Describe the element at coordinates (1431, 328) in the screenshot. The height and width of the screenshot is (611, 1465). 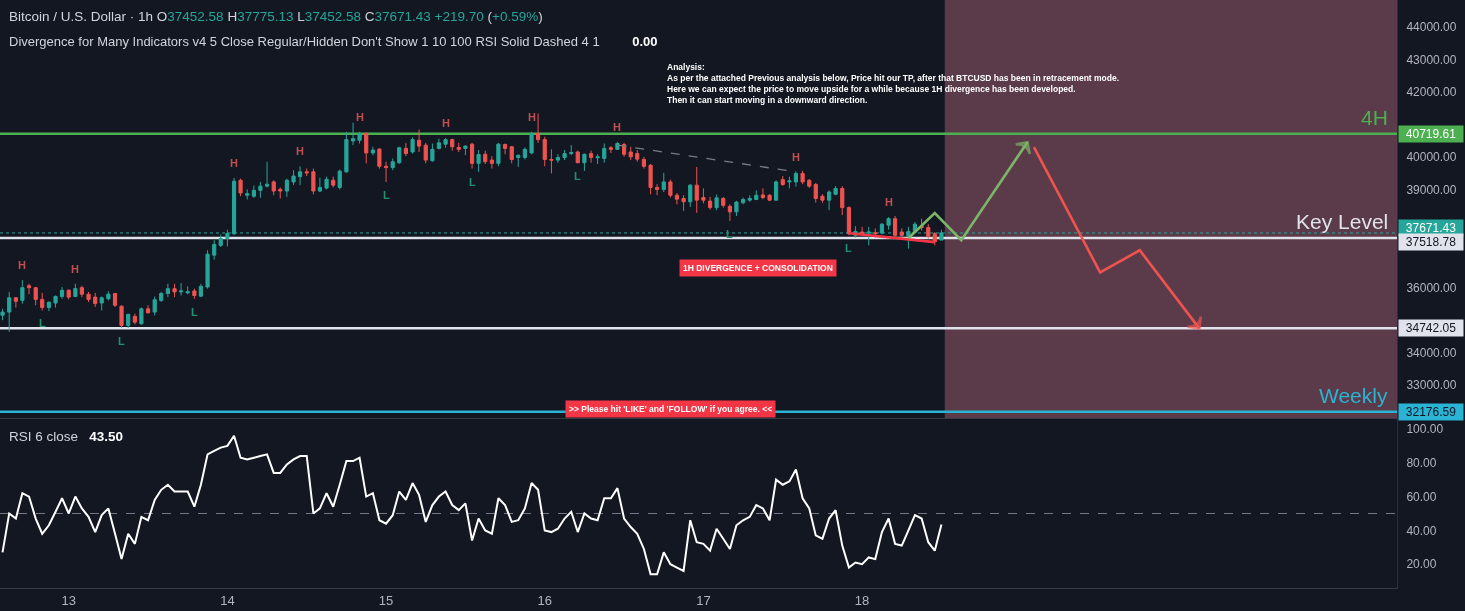
I see `y-tick-label: 34742.05` at that location.